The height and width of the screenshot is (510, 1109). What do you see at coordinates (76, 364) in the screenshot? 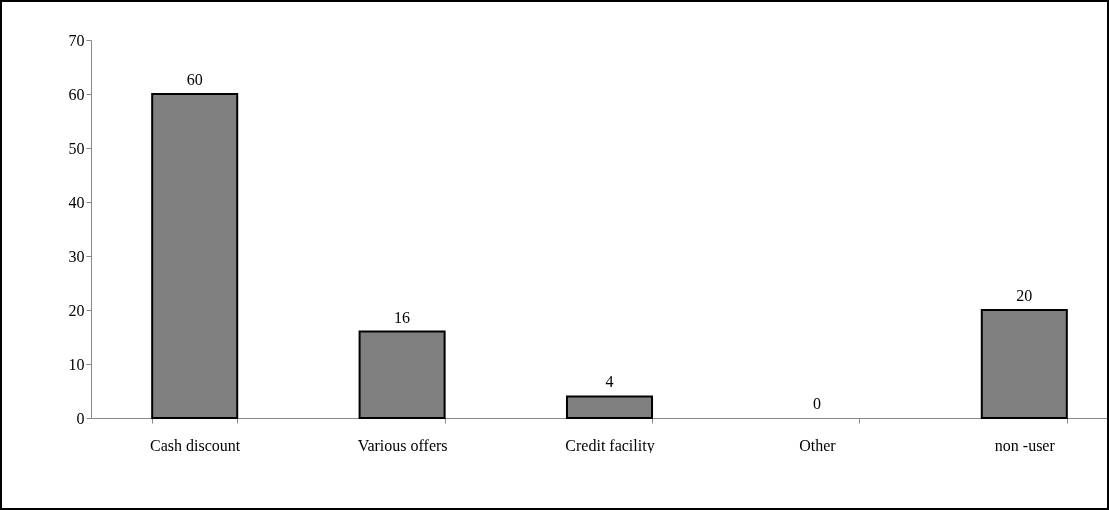
I see `y-tick-label: 10` at bounding box center [76, 364].